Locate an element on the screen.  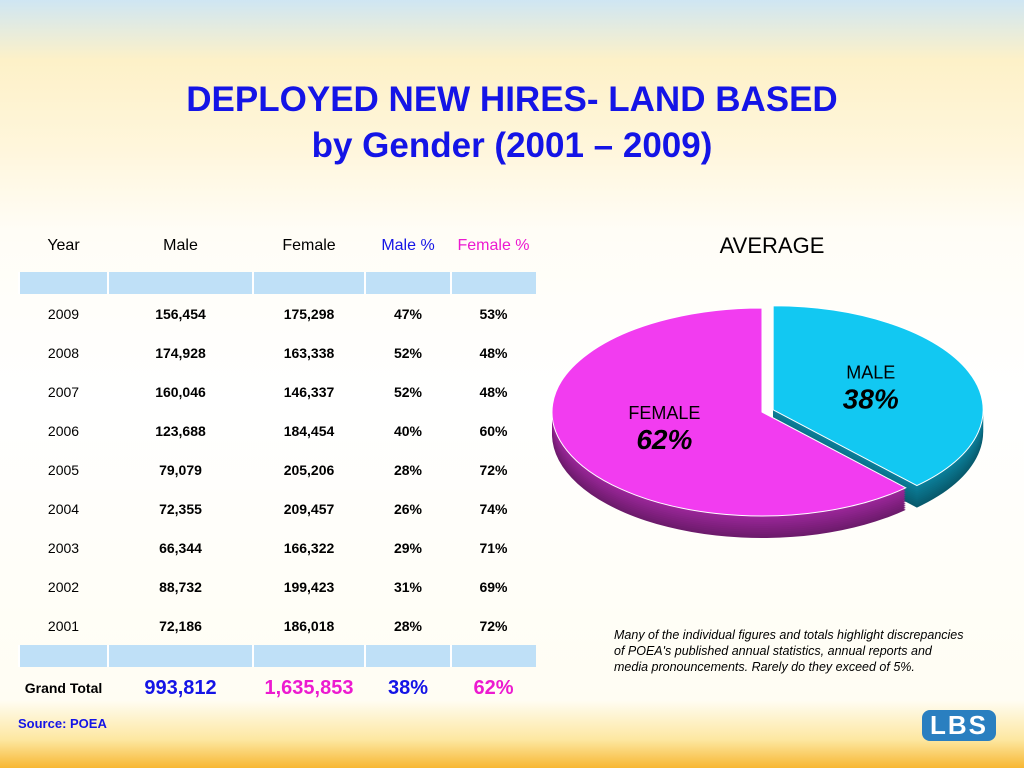
table-row: 2006 123,688 184,454 40% 60% is located at coordinates (277, 430).